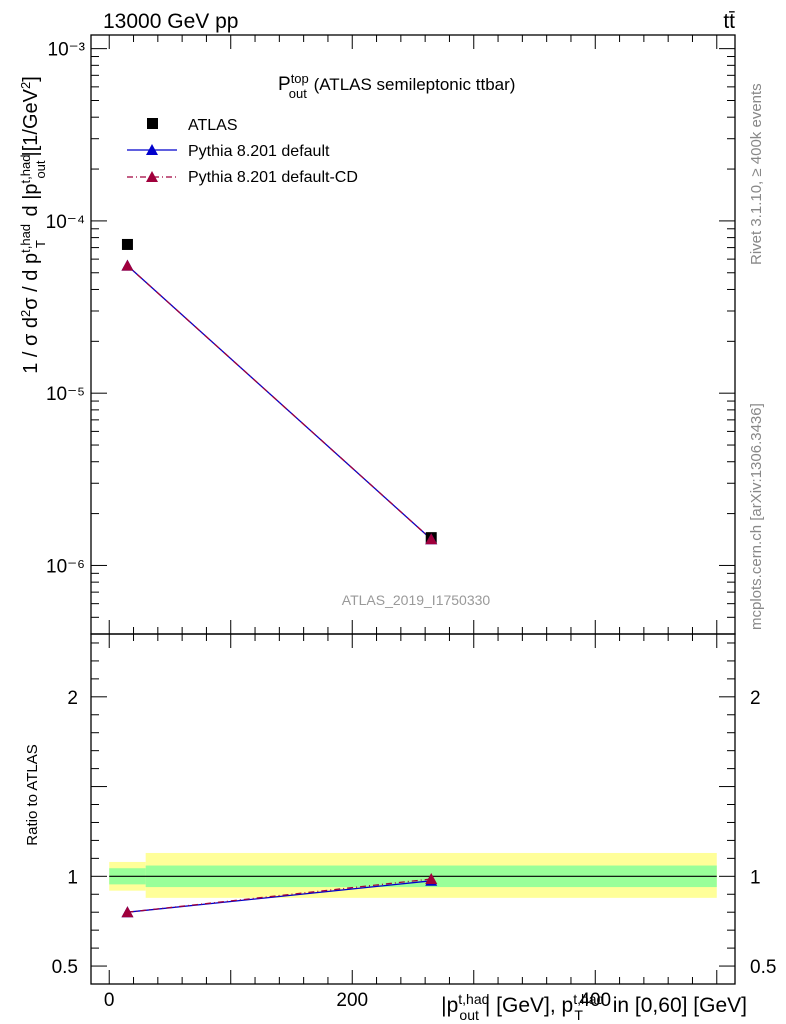 This screenshot has width=786, height=1024. I want to click on plot-title: Ptop out (ATLAS semileptonic ttbar), so click(396, 86).